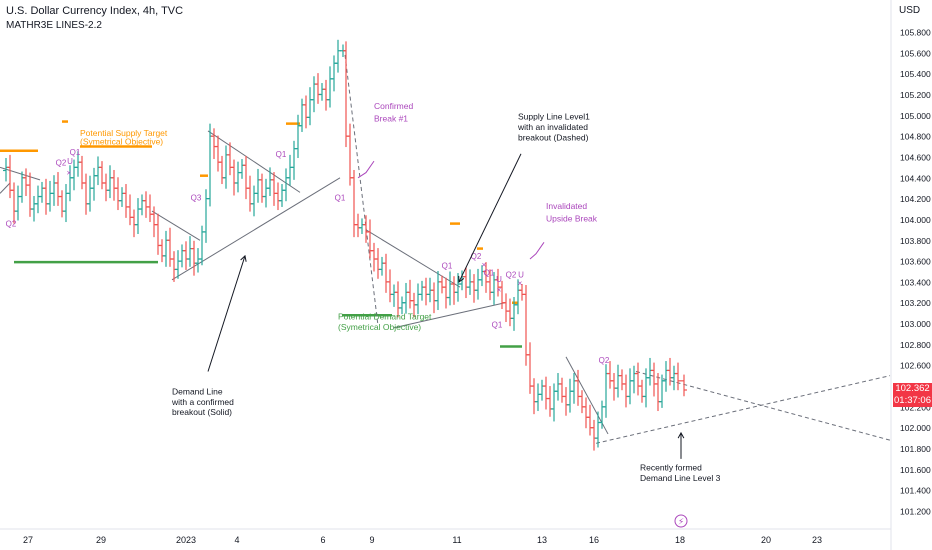  Describe the element at coordinates (915, 345) in the screenshot. I see `price-tick-label: 102.800` at that location.